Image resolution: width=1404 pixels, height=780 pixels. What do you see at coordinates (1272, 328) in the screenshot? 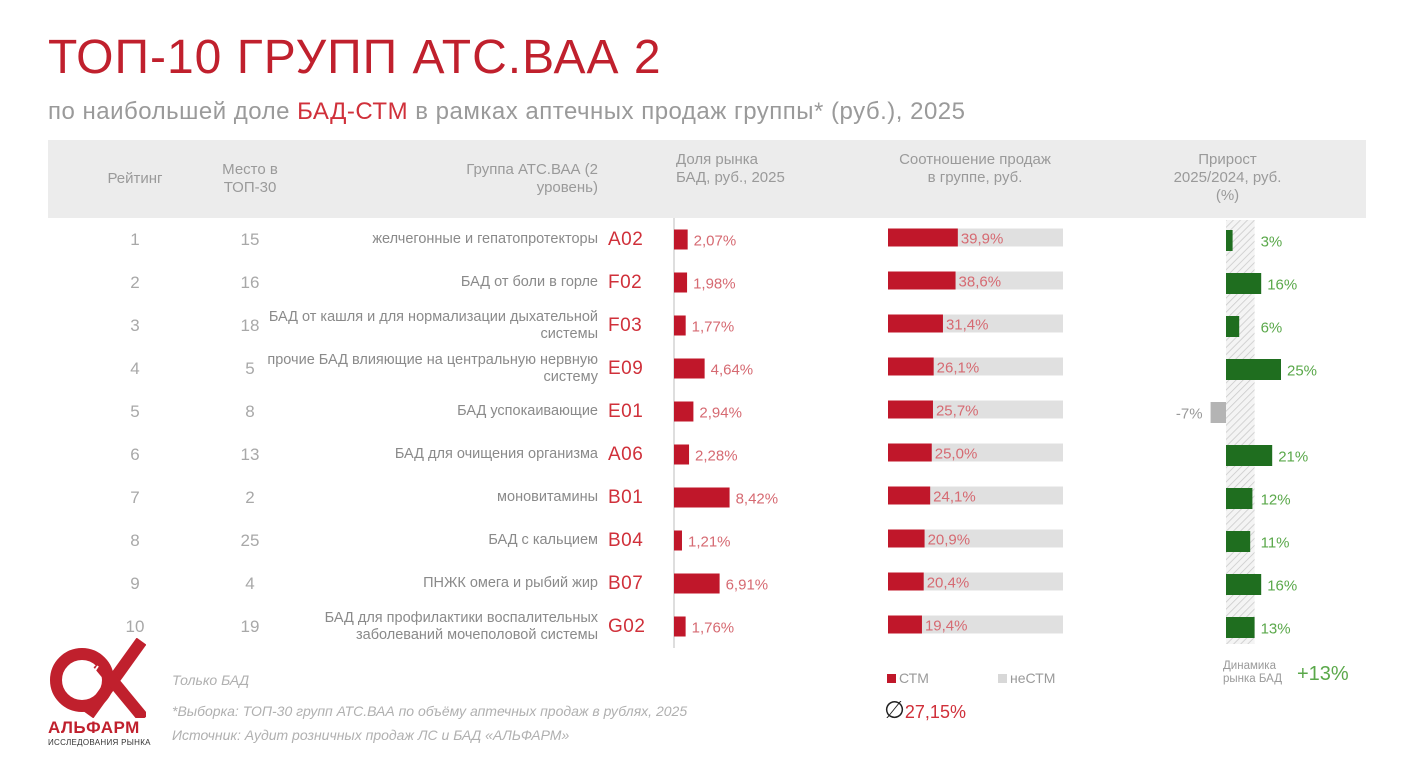
I see `growth-data-label: 6%` at bounding box center [1272, 328].